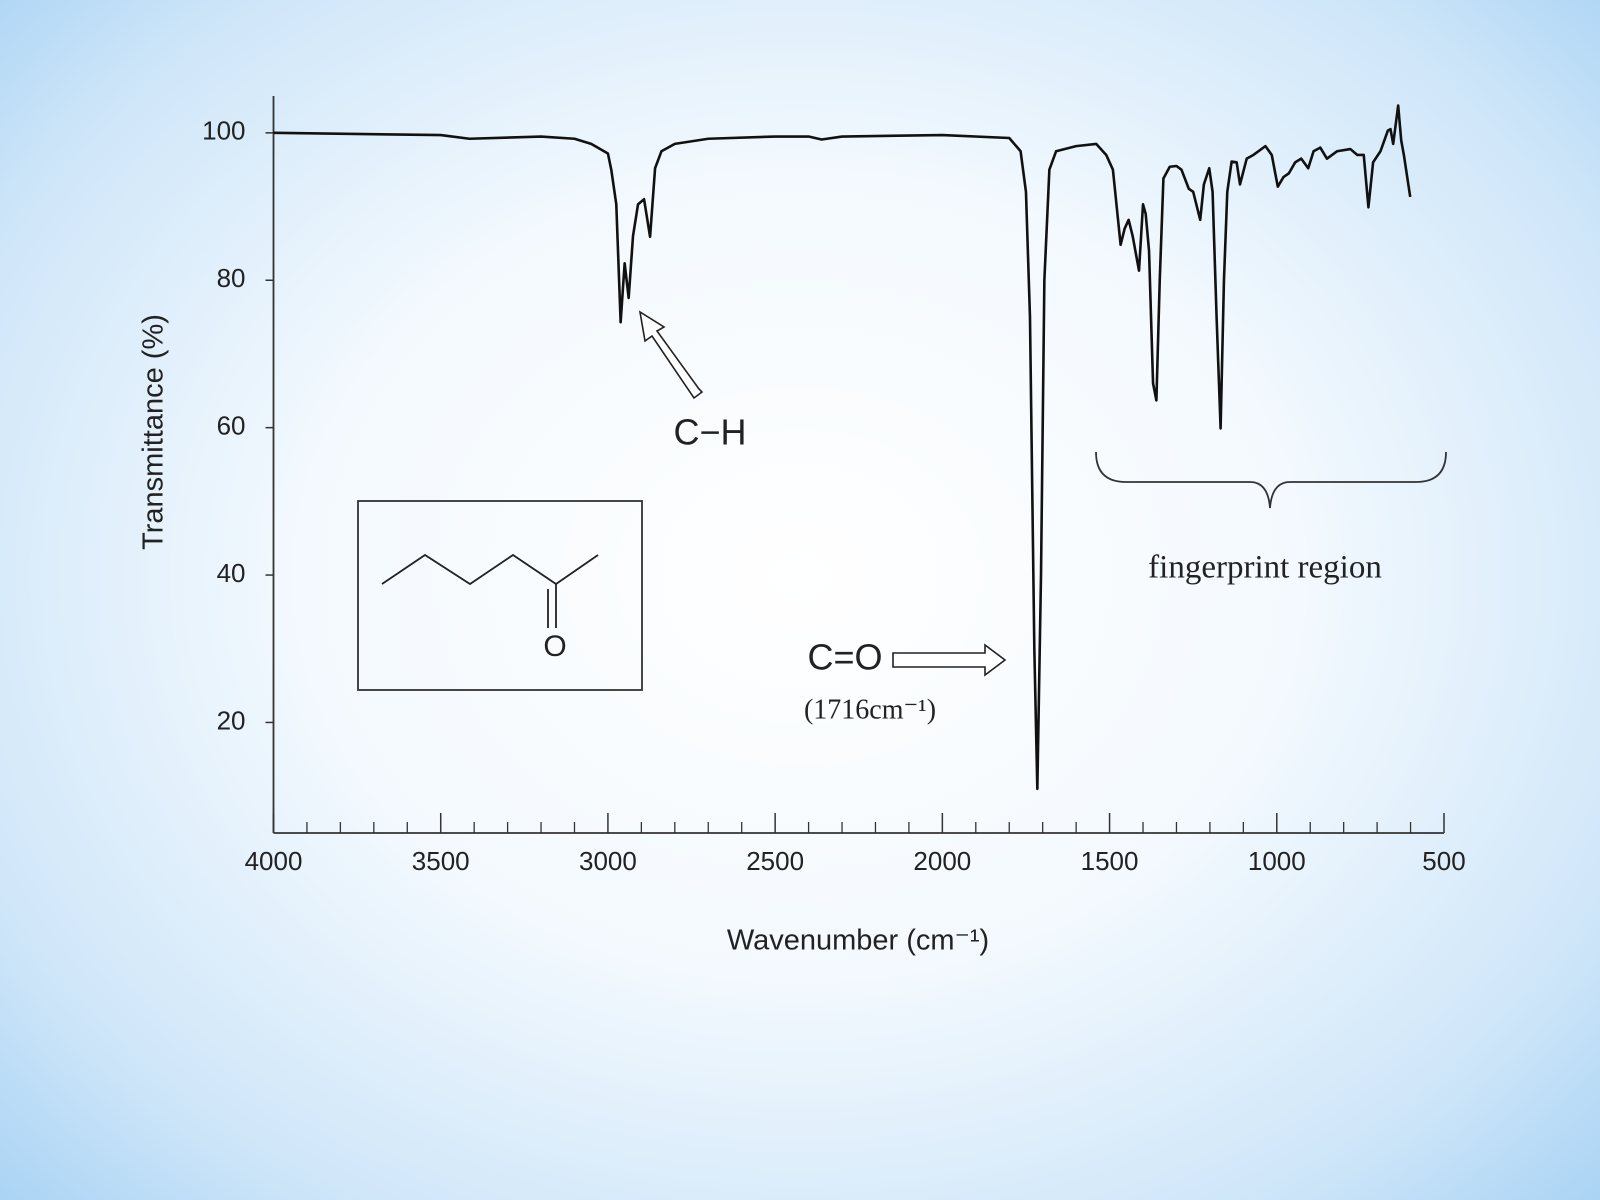 The width and height of the screenshot is (1600, 1200). What do you see at coordinates (775, 861) in the screenshot?
I see `x-tick-label: 2500` at bounding box center [775, 861].